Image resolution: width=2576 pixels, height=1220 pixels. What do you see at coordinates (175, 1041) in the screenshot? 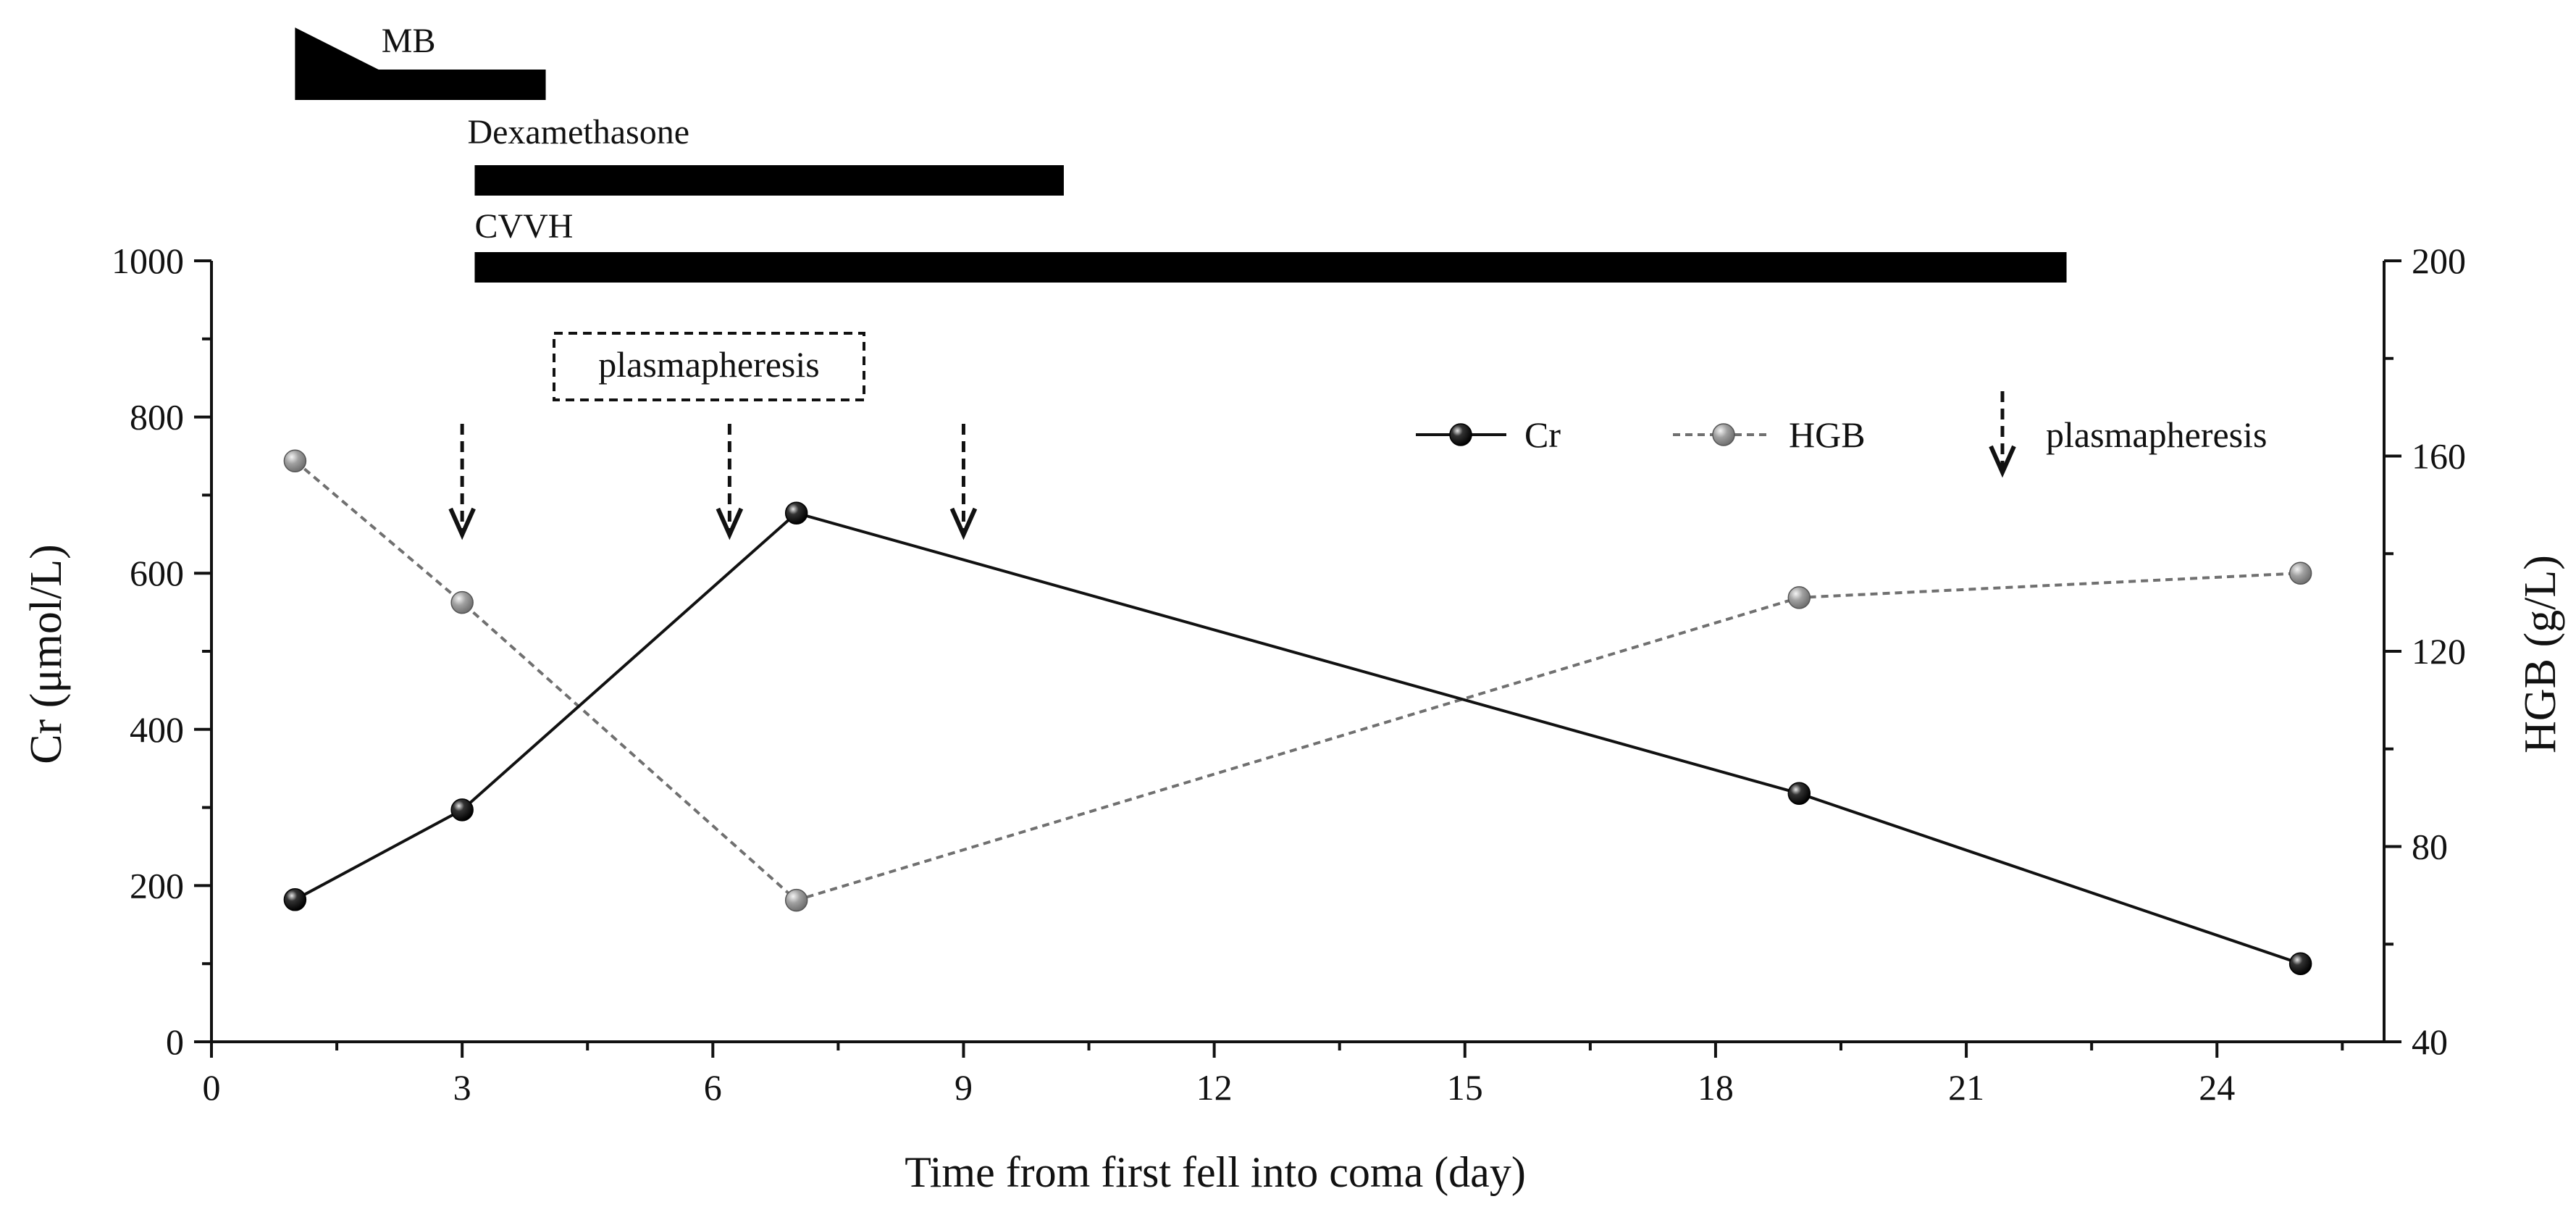
I see `y-left-tick-label: 0` at bounding box center [175, 1041].